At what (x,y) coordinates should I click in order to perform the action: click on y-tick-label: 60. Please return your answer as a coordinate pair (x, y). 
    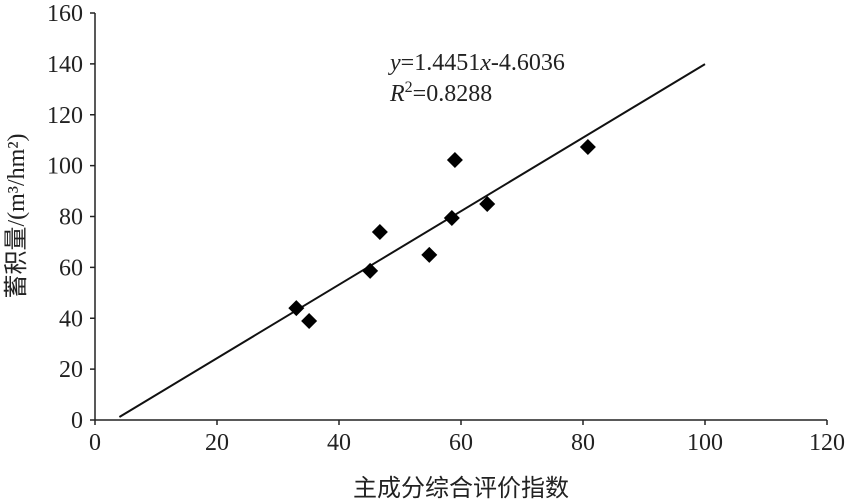
    Looking at the image, I should click on (71, 268).